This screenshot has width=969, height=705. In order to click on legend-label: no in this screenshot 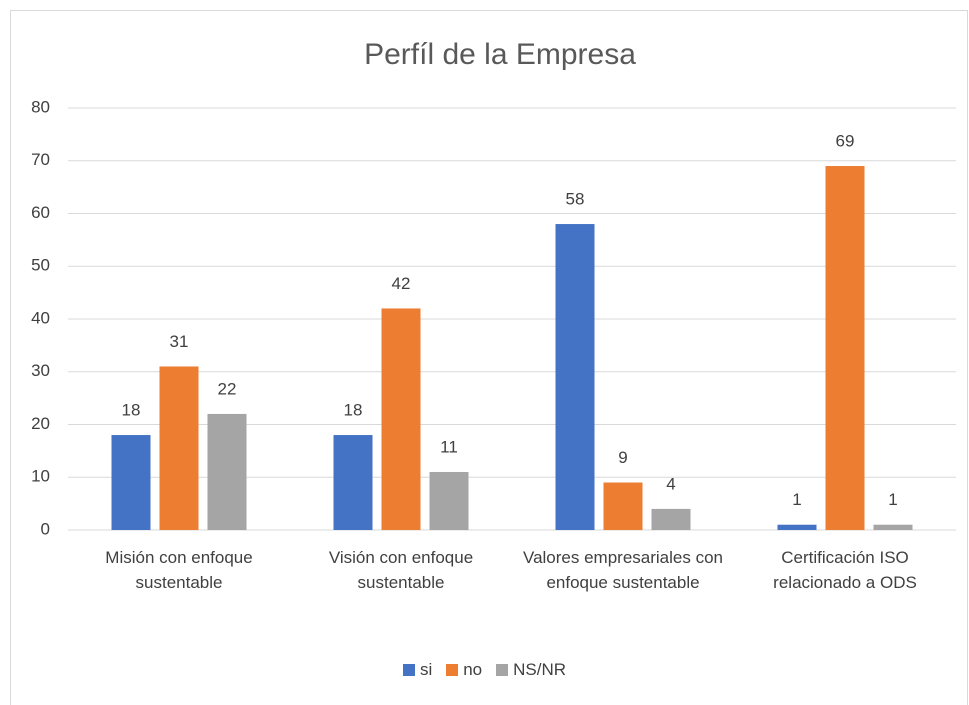, I will do `click(473, 669)`.